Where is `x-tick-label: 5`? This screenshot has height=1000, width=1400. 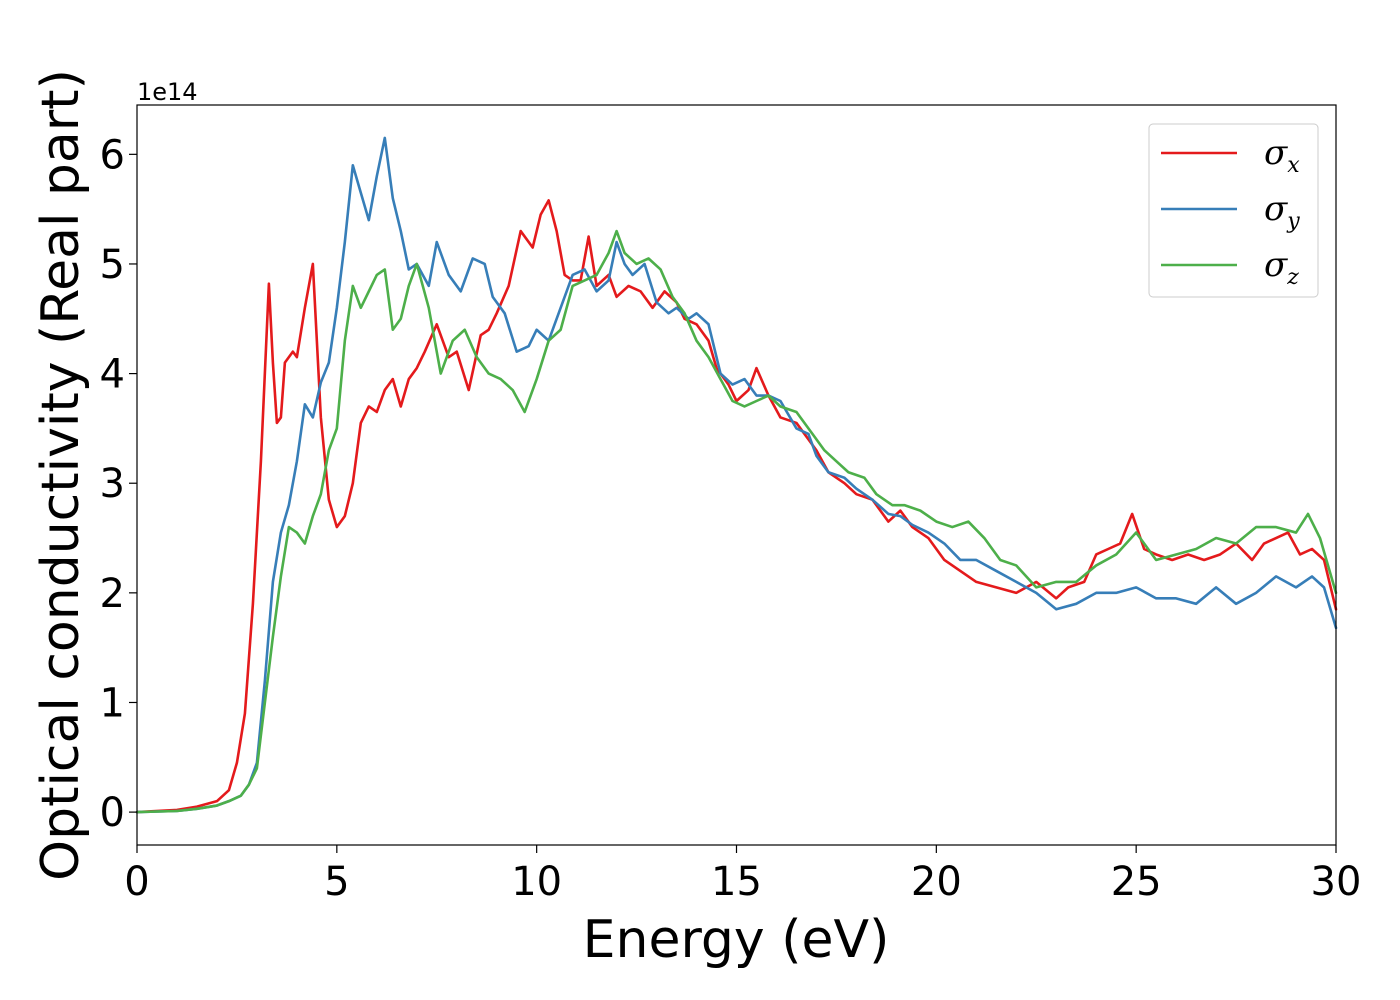
x-tick-label: 5 is located at coordinates (336, 882).